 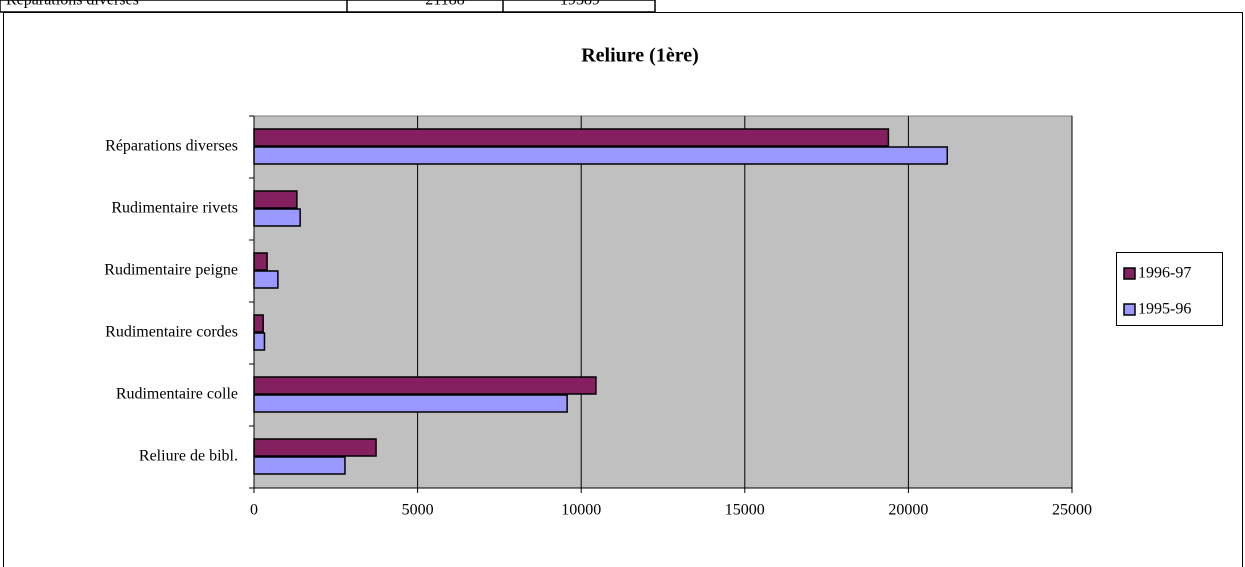 What do you see at coordinates (188, 456) in the screenshot?
I see `y-tick-label: Reliure de bibl.` at bounding box center [188, 456].